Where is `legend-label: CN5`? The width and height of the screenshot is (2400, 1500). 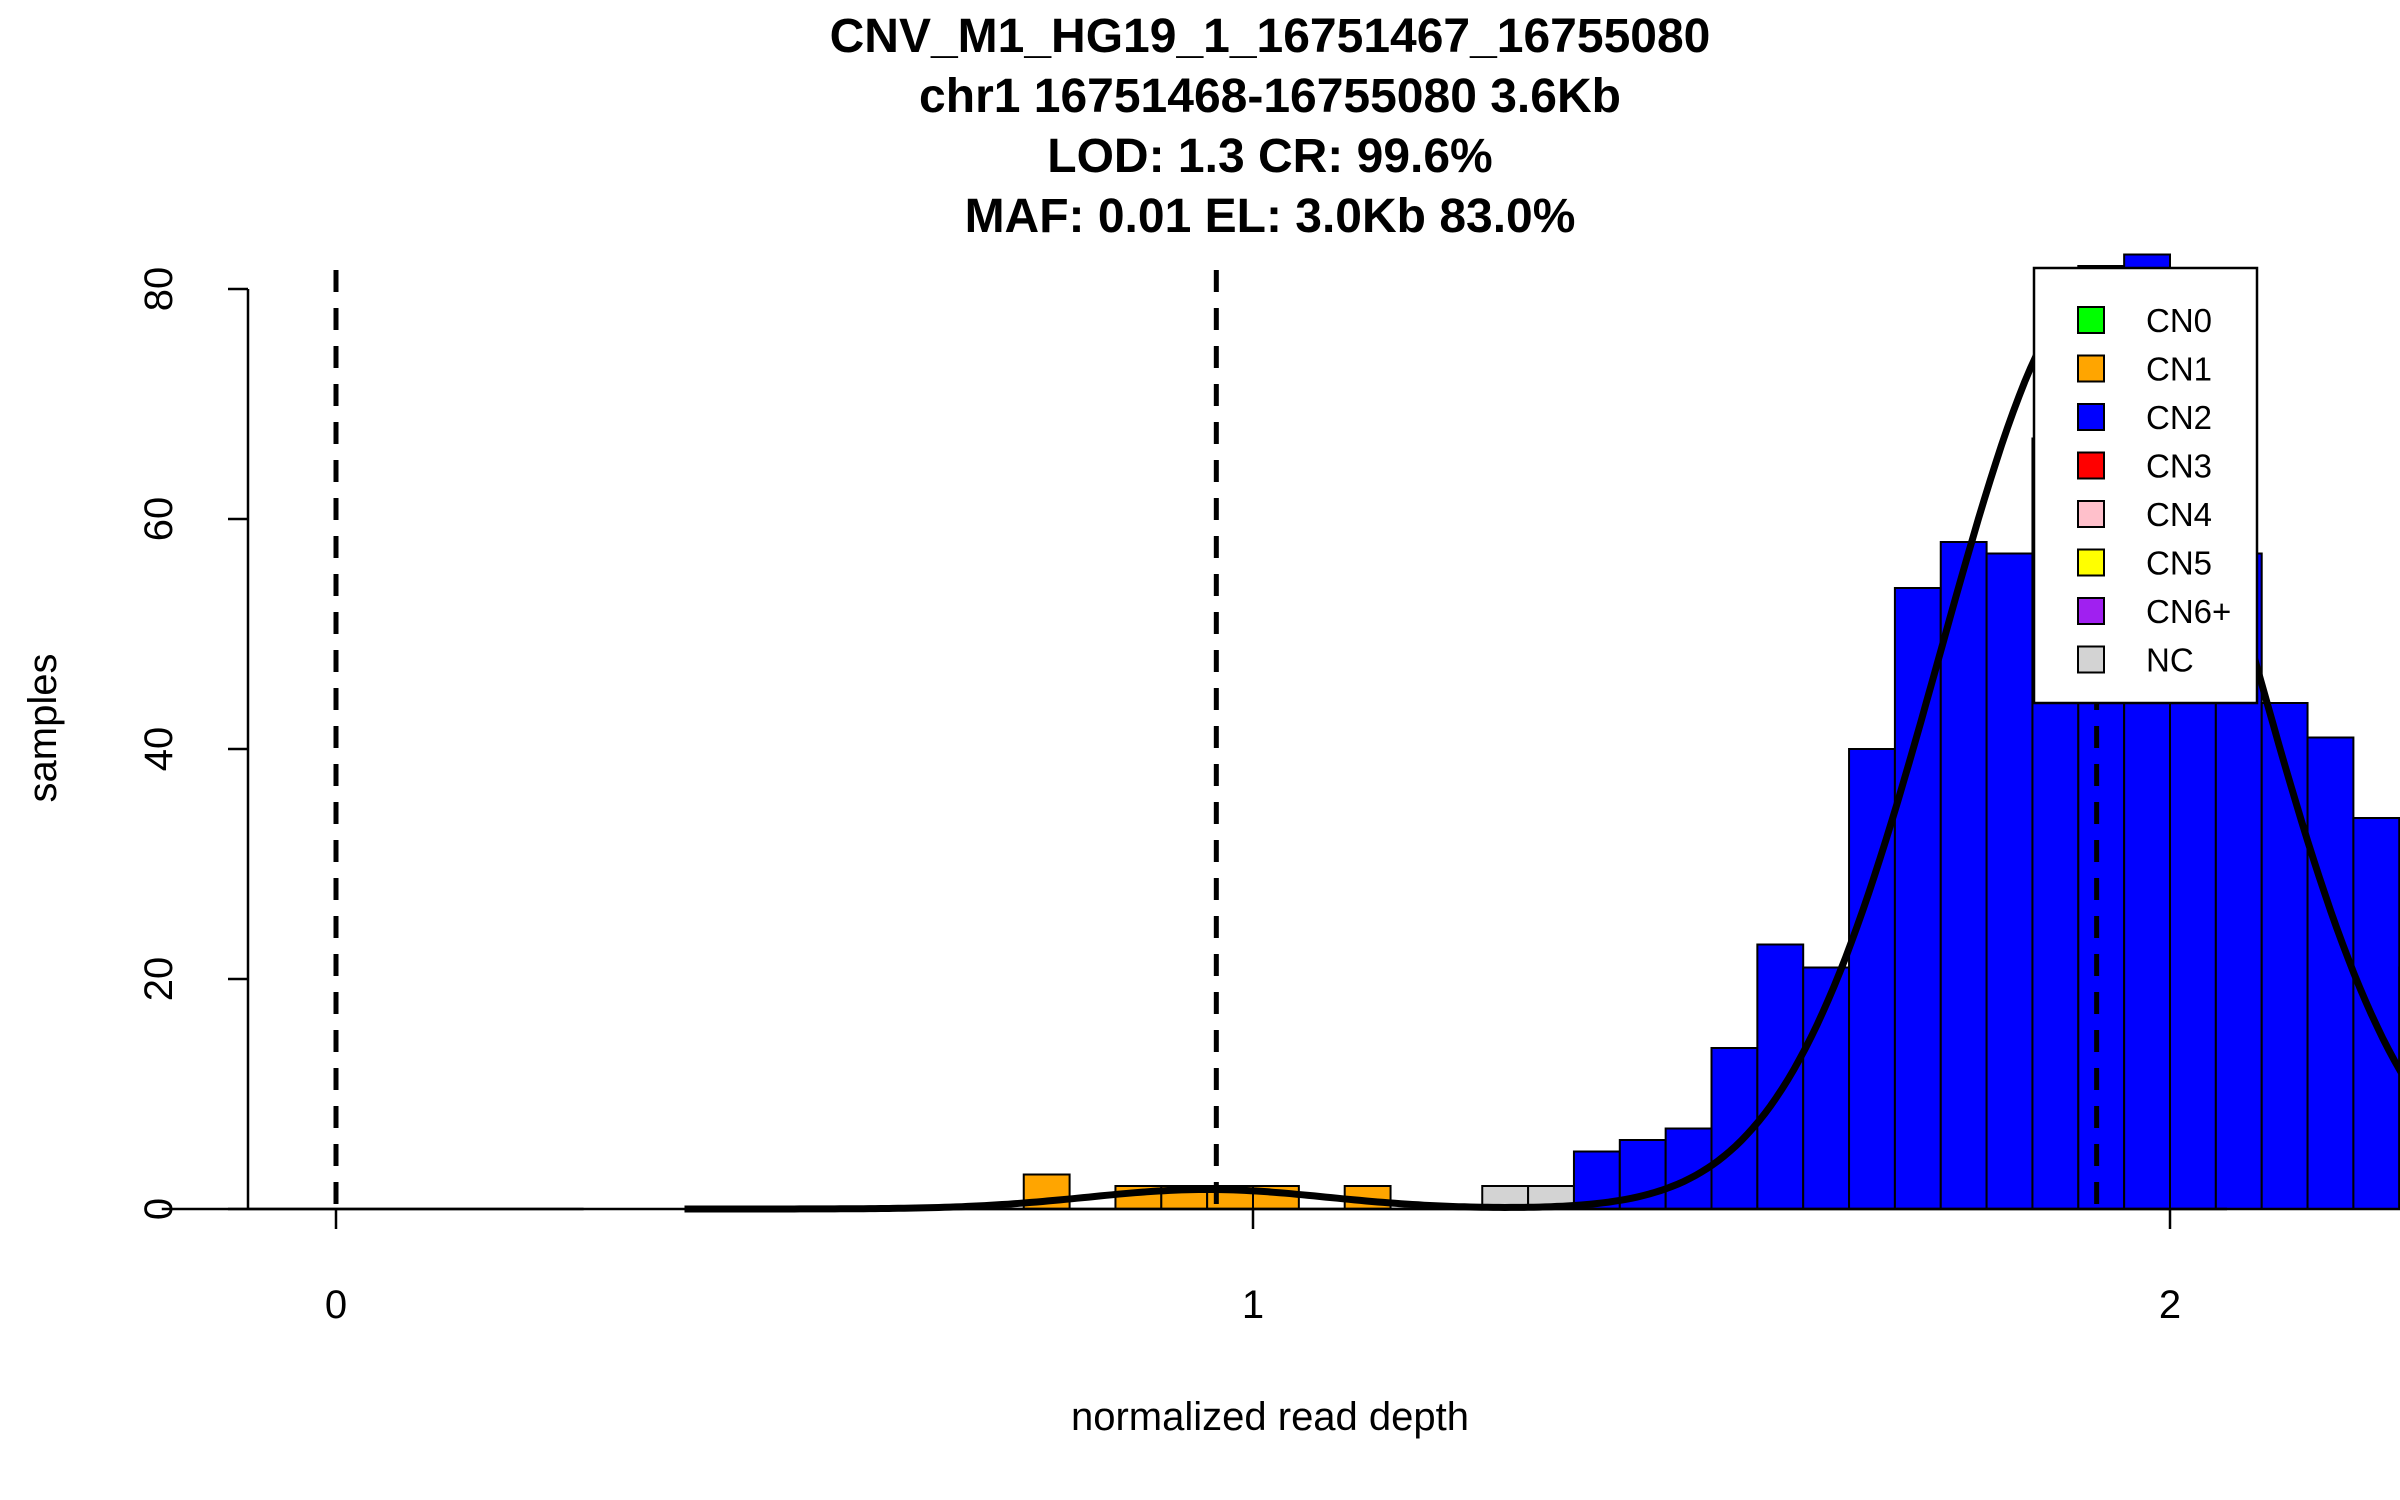
legend-label: CN5 is located at coordinates (2179, 563).